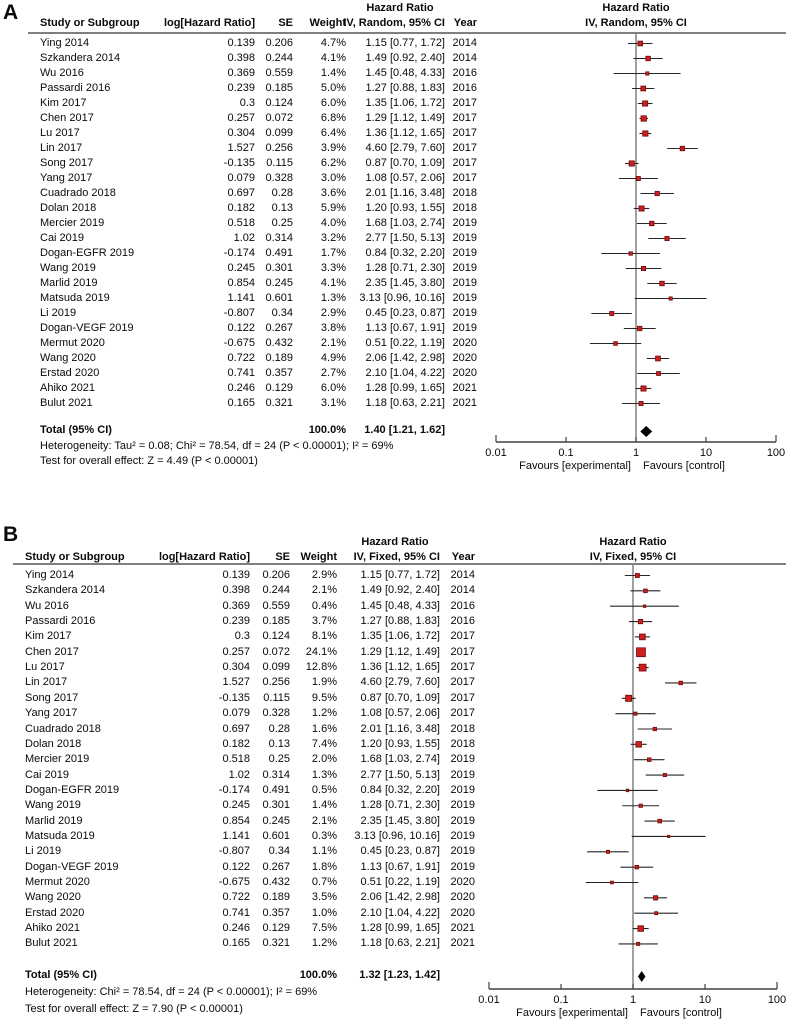 This screenshot has height=1029, width=793. I want to click on weight: 1.3%, so click(324, 774).